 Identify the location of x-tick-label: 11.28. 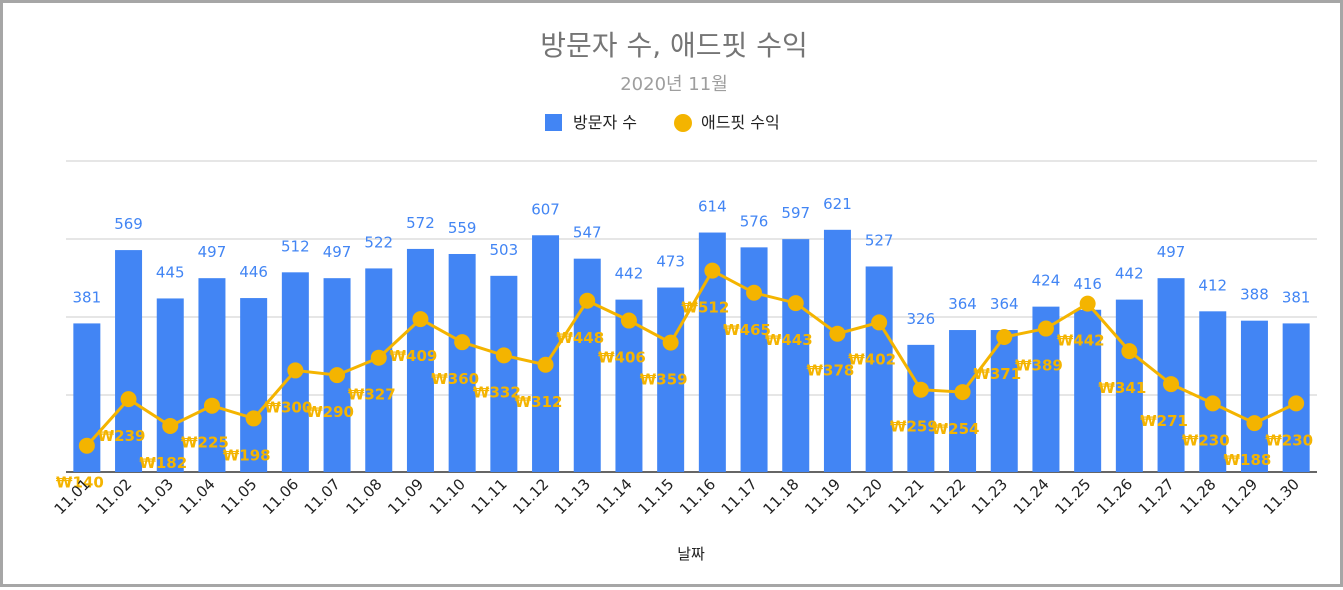
(1197, 496).